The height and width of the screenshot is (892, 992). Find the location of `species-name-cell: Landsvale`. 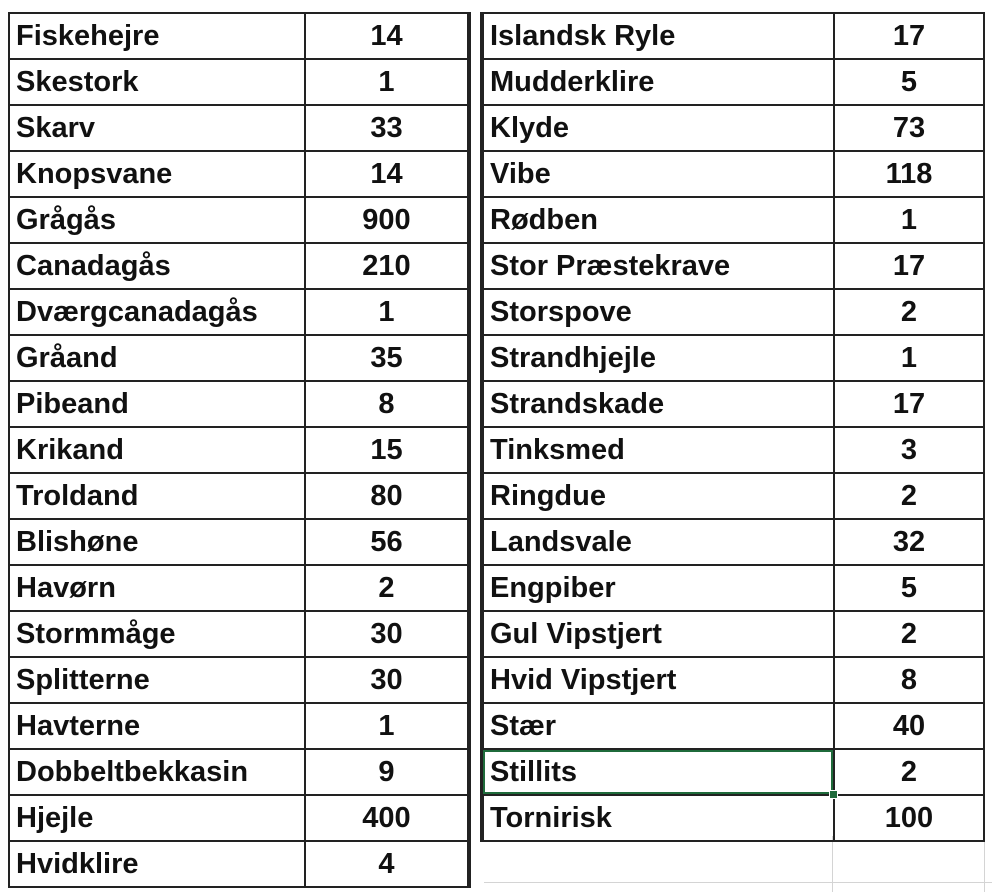

species-name-cell: Landsvale is located at coordinates (658, 542).